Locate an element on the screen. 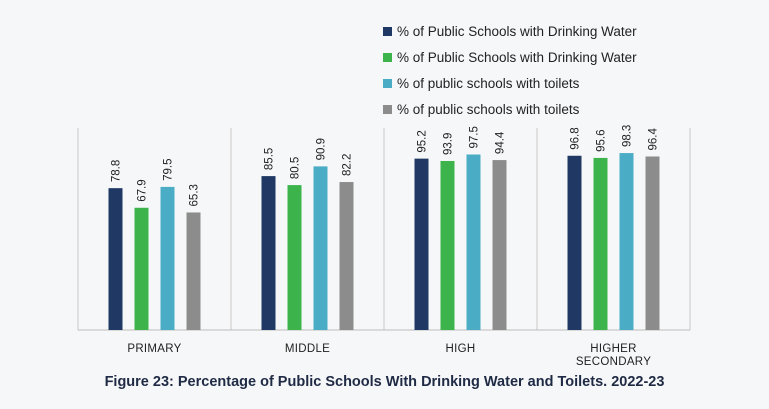  category-label: MIDDLE is located at coordinates (307, 349).